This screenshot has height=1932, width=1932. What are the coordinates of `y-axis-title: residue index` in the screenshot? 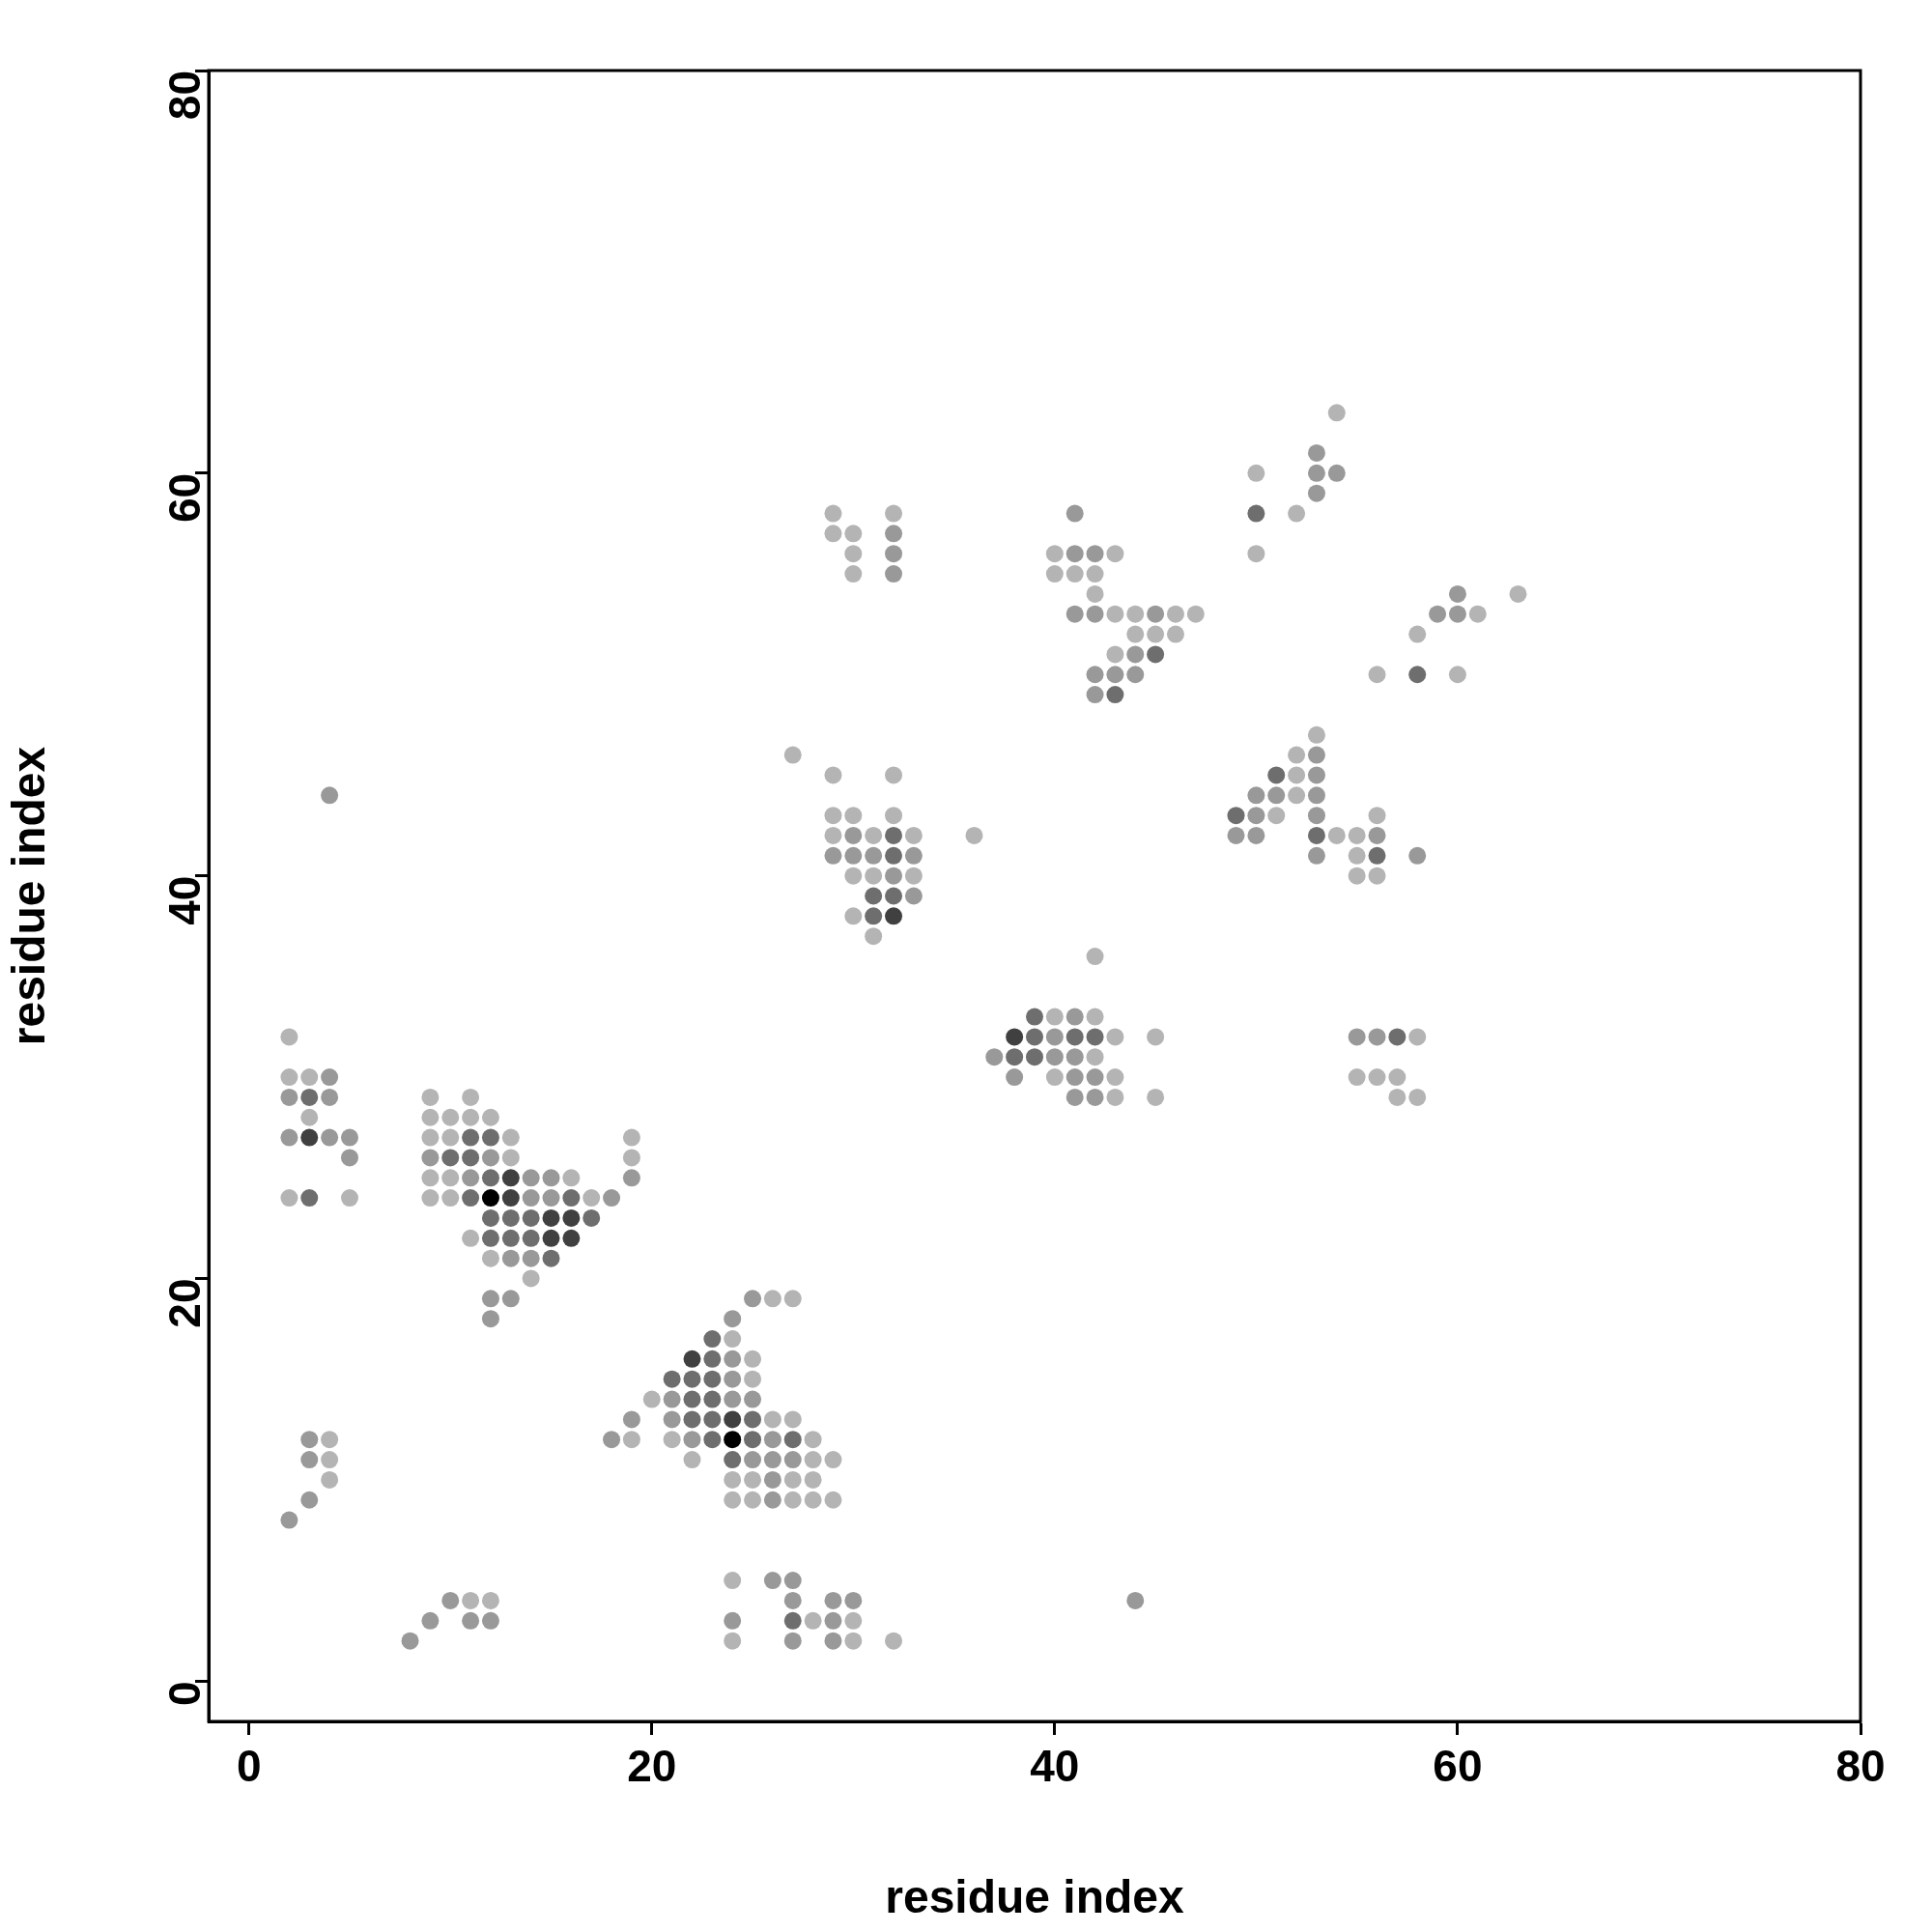 It's located at (29, 896).